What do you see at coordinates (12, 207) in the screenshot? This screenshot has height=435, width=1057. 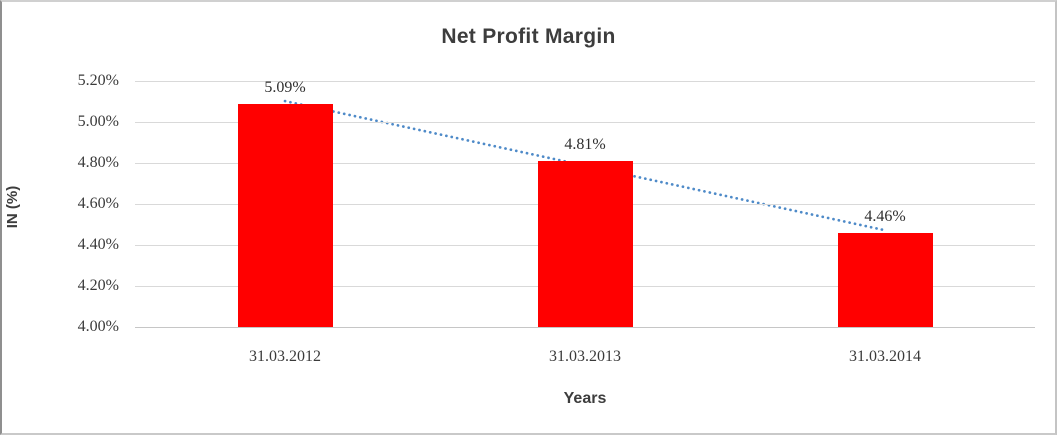 I see `y-axis-title: IN (%)` at bounding box center [12, 207].